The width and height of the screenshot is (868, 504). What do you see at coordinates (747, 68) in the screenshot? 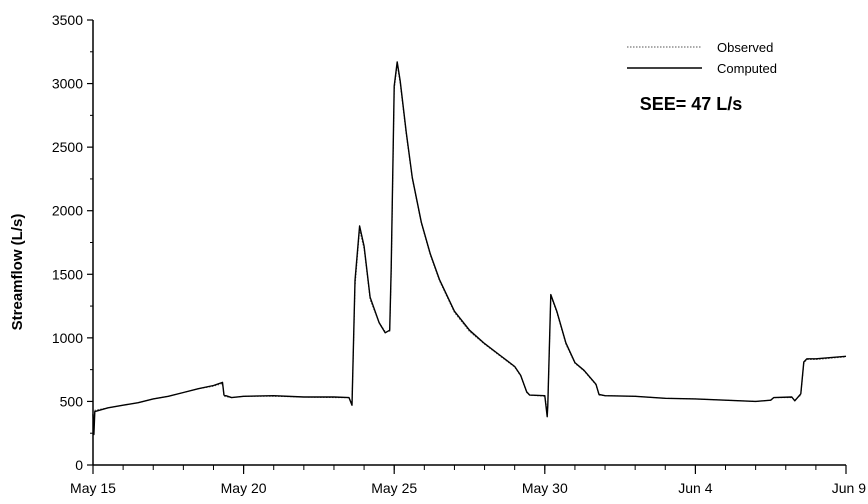
I see `legend-label-computed: Computed` at bounding box center [747, 68].